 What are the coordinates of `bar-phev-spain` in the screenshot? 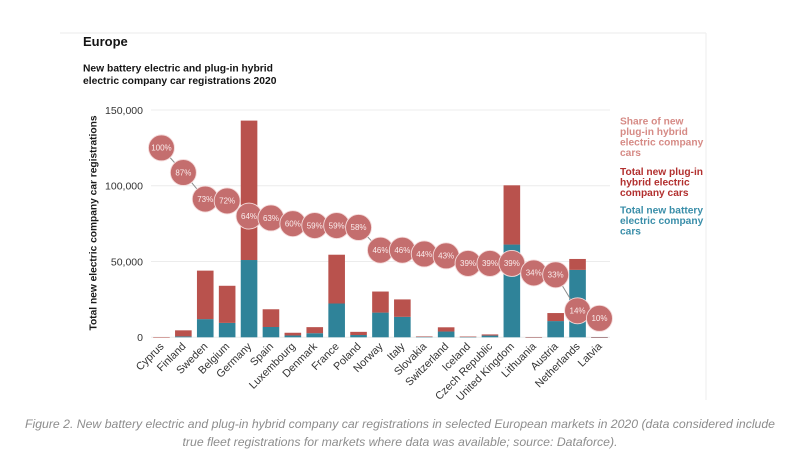 It's located at (271, 318).